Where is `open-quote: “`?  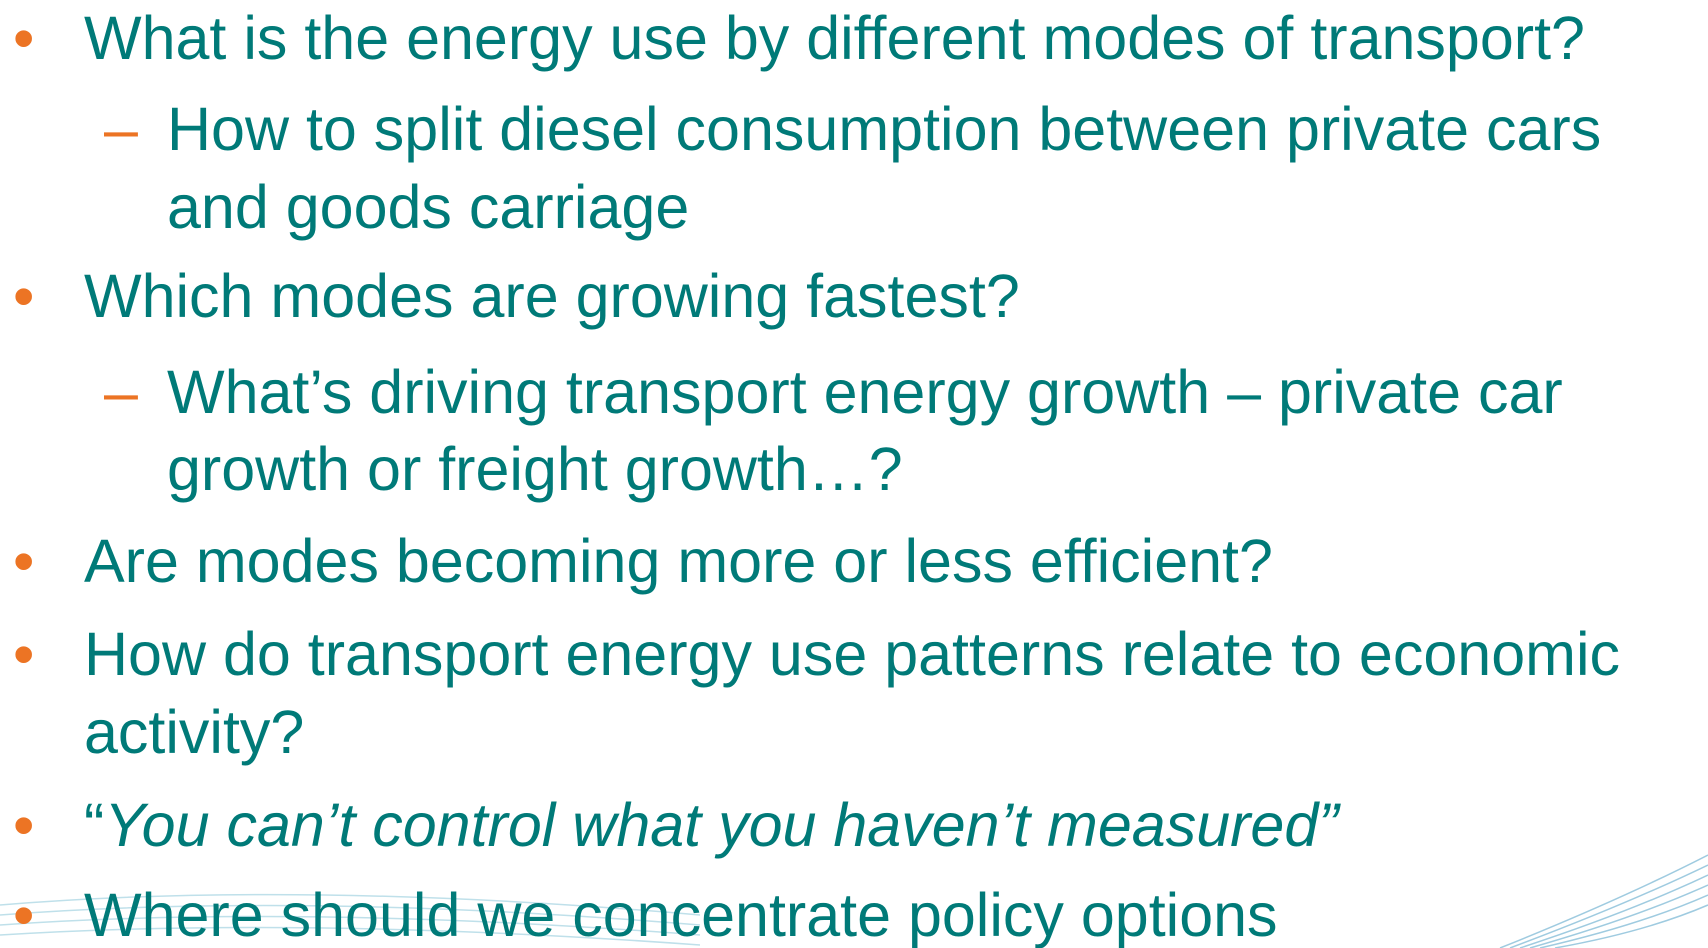
open-quote: “ is located at coordinates (94, 825).